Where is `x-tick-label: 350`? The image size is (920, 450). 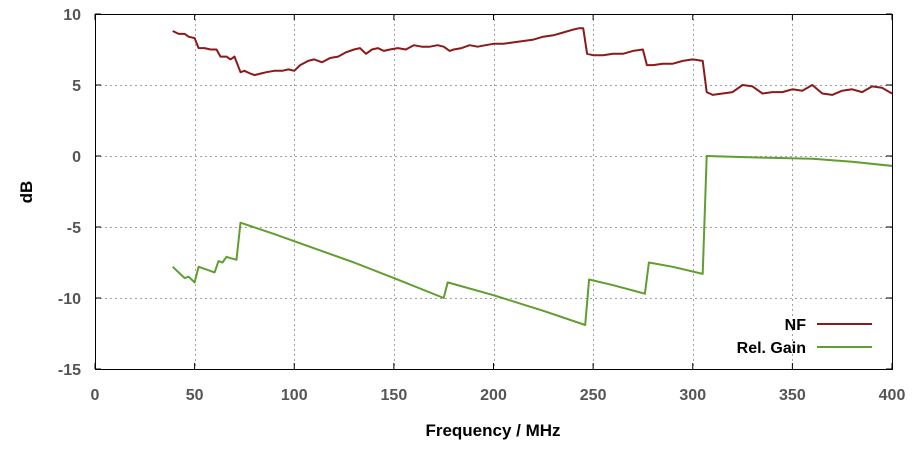 x-tick-label: 350 is located at coordinates (792, 395).